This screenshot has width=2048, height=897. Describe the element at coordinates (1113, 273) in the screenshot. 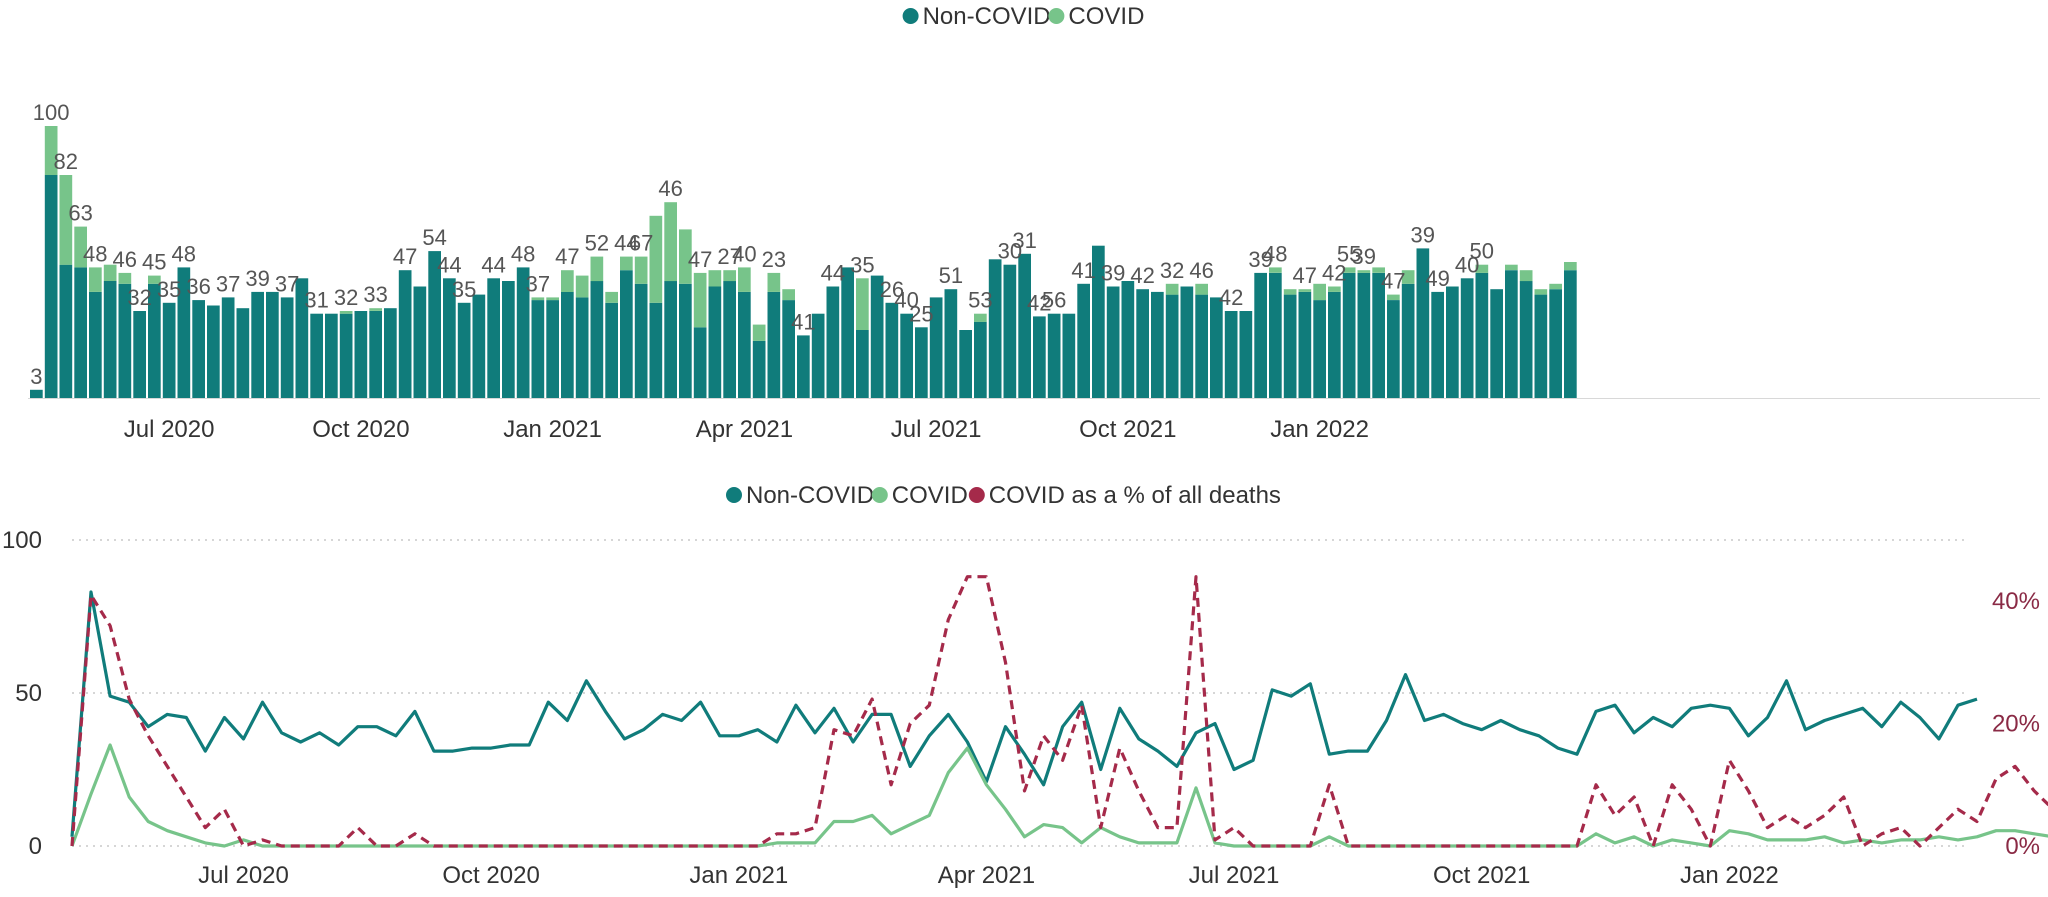

I see `data-label: 39` at that location.